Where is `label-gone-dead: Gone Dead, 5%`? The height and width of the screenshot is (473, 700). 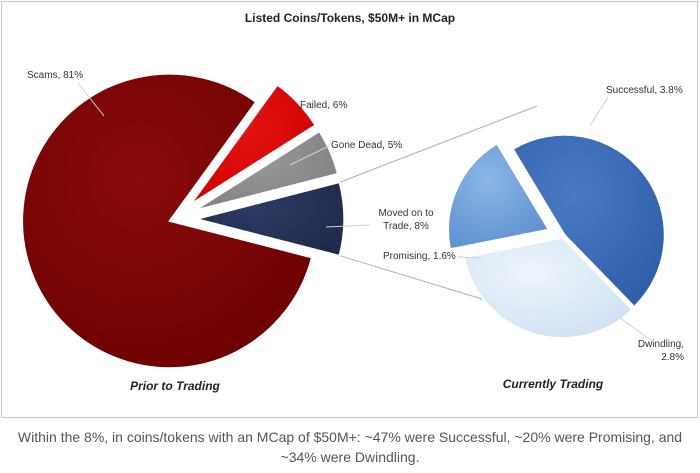
label-gone-dead: Gone Dead, 5% is located at coordinates (366, 145).